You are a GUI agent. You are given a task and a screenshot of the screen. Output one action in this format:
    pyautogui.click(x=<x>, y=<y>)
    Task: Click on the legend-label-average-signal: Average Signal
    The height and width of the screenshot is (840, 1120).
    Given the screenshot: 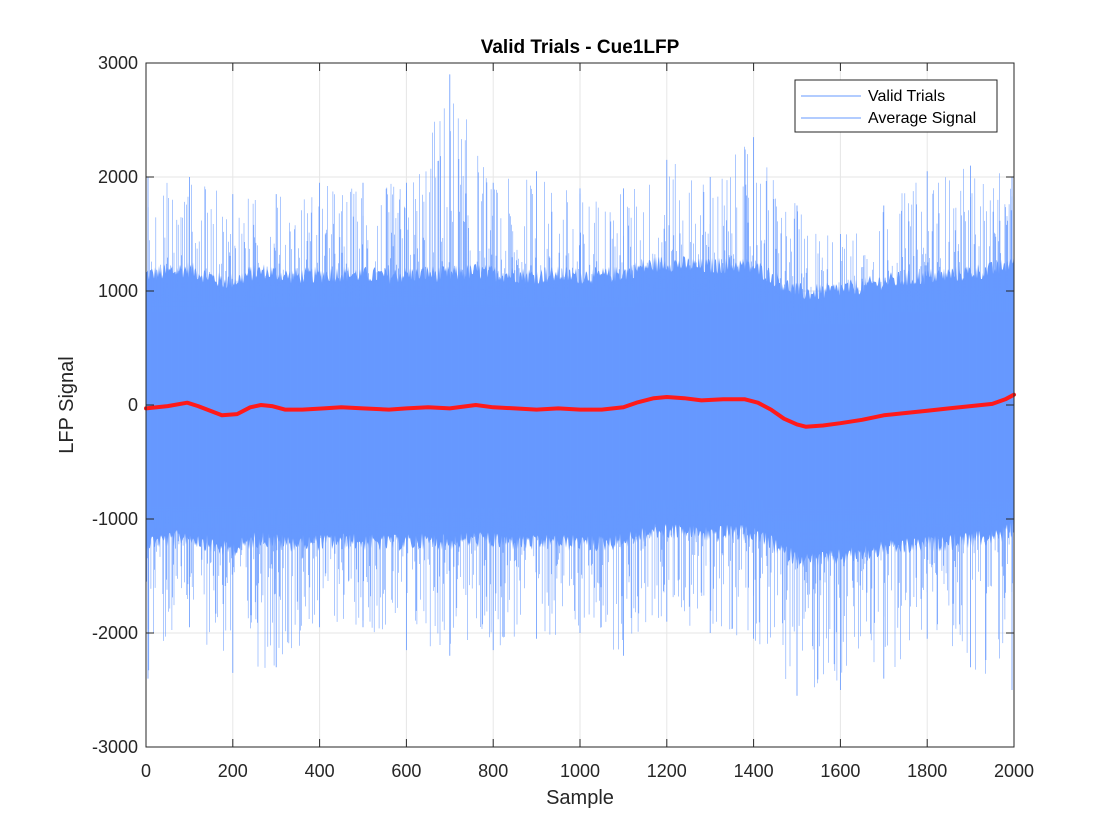 What is the action you would take?
    pyautogui.click(x=922, y=118)
    